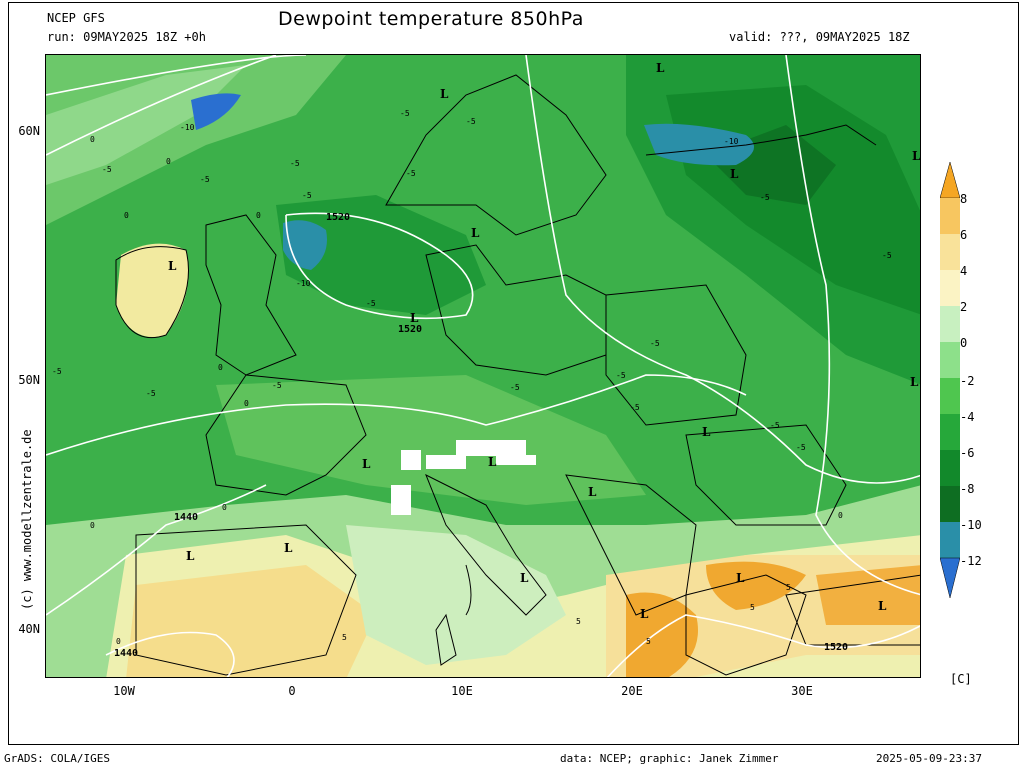 Image resolution: width=1024 pixels, height=768 pixels. Describe the element at coordinates (29, 380) in the screenshot. I see `lat-label-50n: 50N` at that location.